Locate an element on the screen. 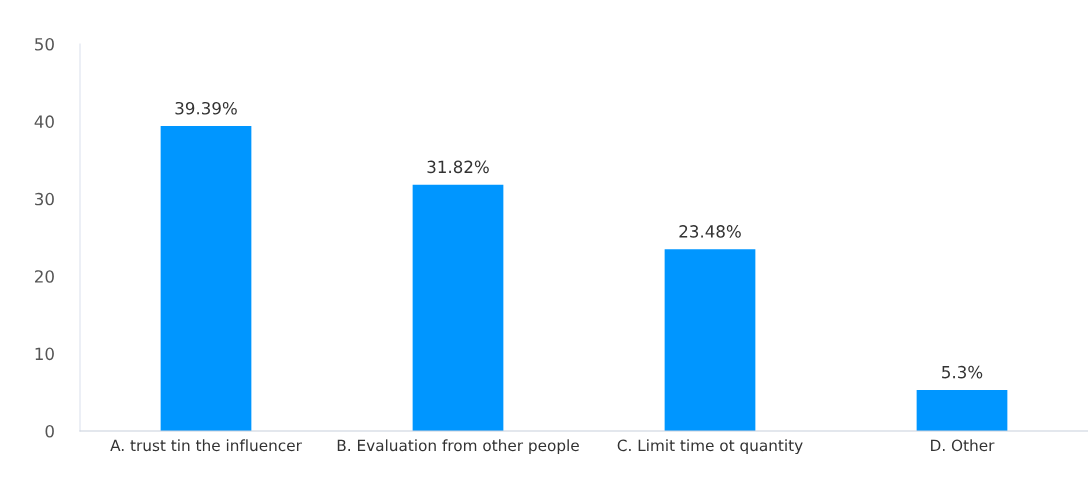 Image resolution: width=1088 pixels, height=484 pixels. x-tick-label: D. Other is located at coordinates (963, 445).